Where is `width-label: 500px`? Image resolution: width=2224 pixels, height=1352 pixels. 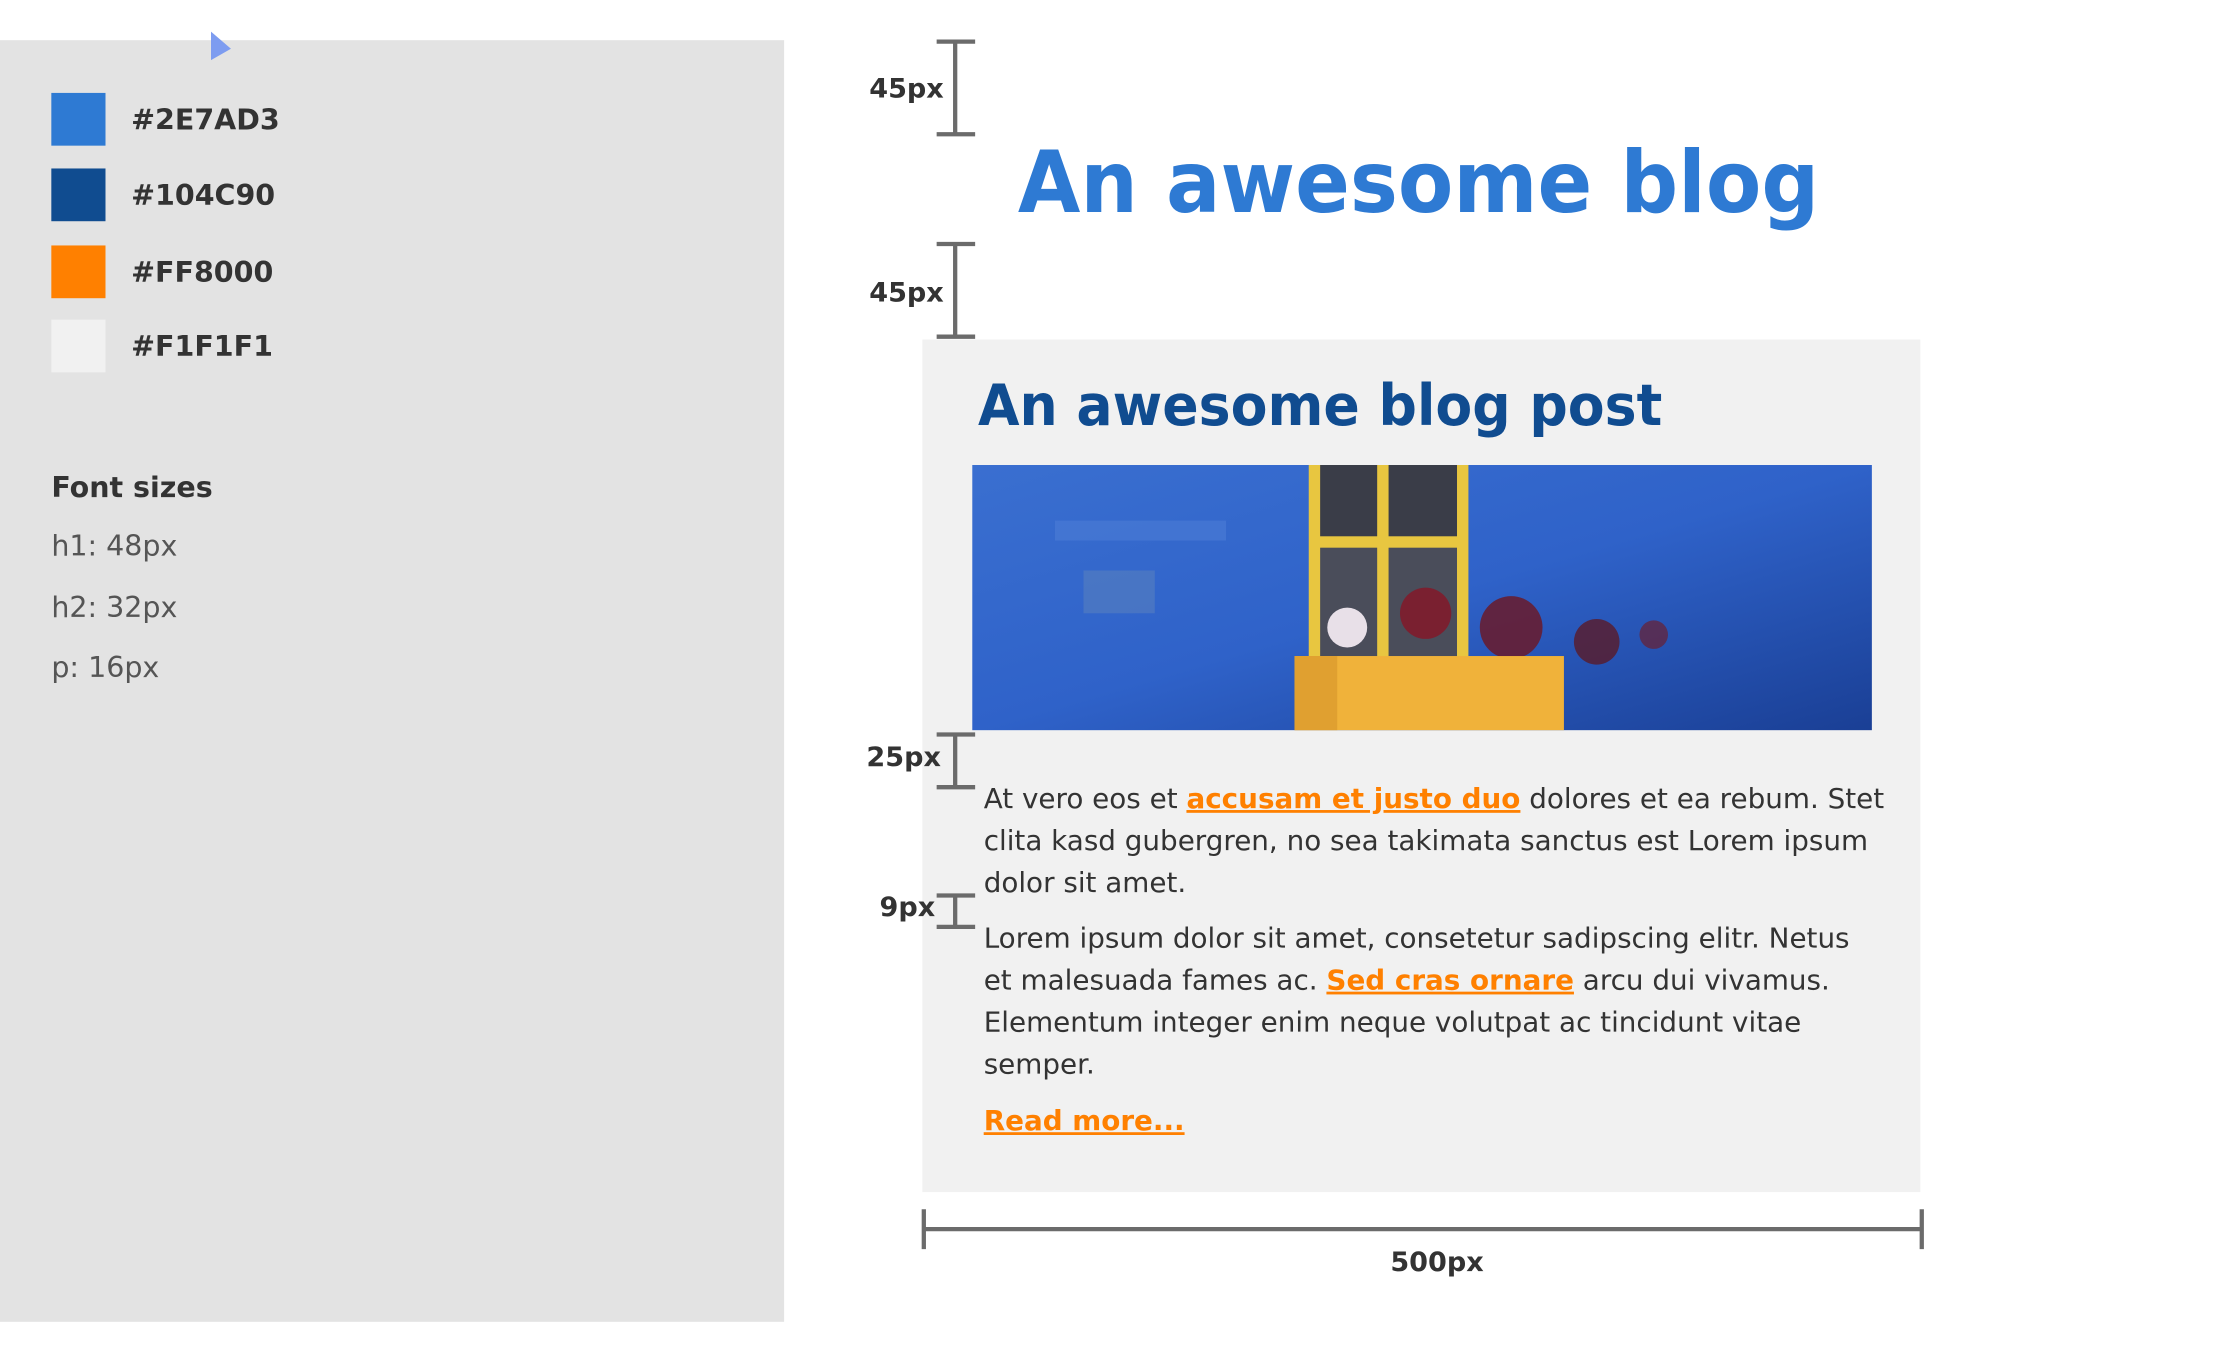 width-label: 500px is located at coordinates (1437, 1262).